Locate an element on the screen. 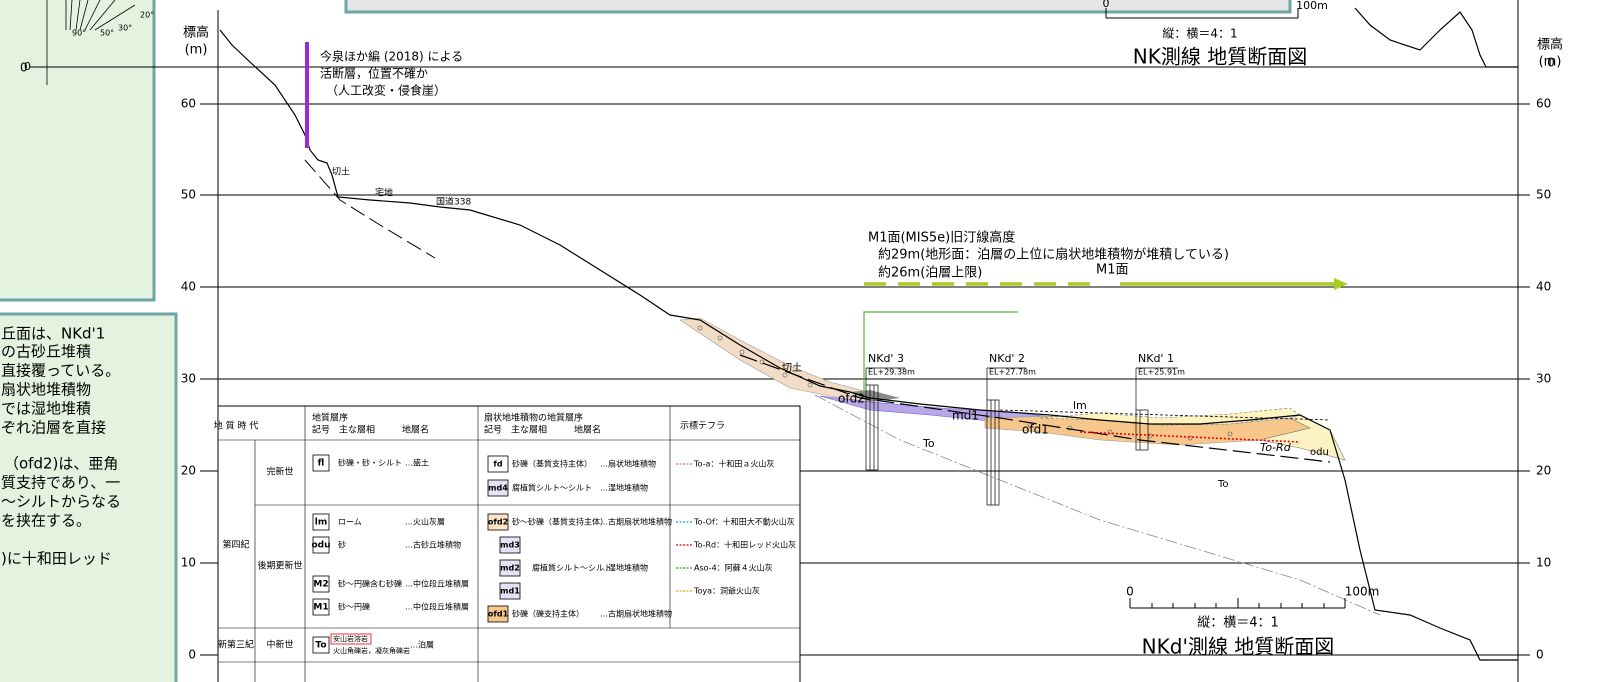 The height and width of the screenshot is (682, 1602). tick-label: 60 is located at coordinates (188, 104).